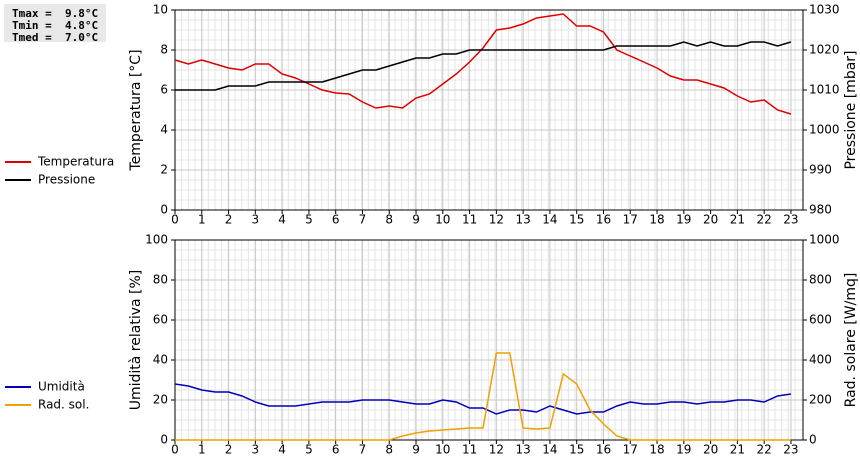 This screenshot has height=460, width=860. What do you see at coordinates (824, 90) in the screenshot?
I see `y2-tick-label: 1010` at bounding box center [824, 90].